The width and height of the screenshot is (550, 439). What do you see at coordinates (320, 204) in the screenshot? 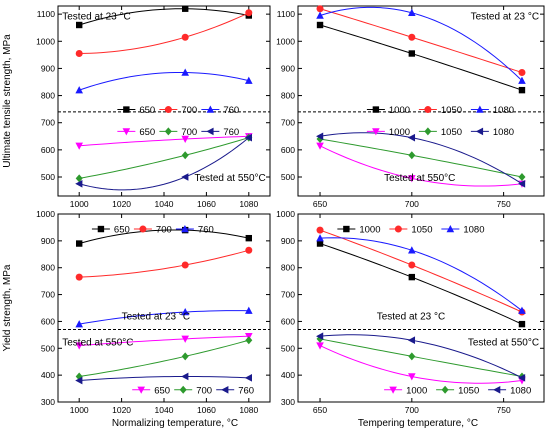
I see `x-tick-label: 650` at bounding box center [320, 204].